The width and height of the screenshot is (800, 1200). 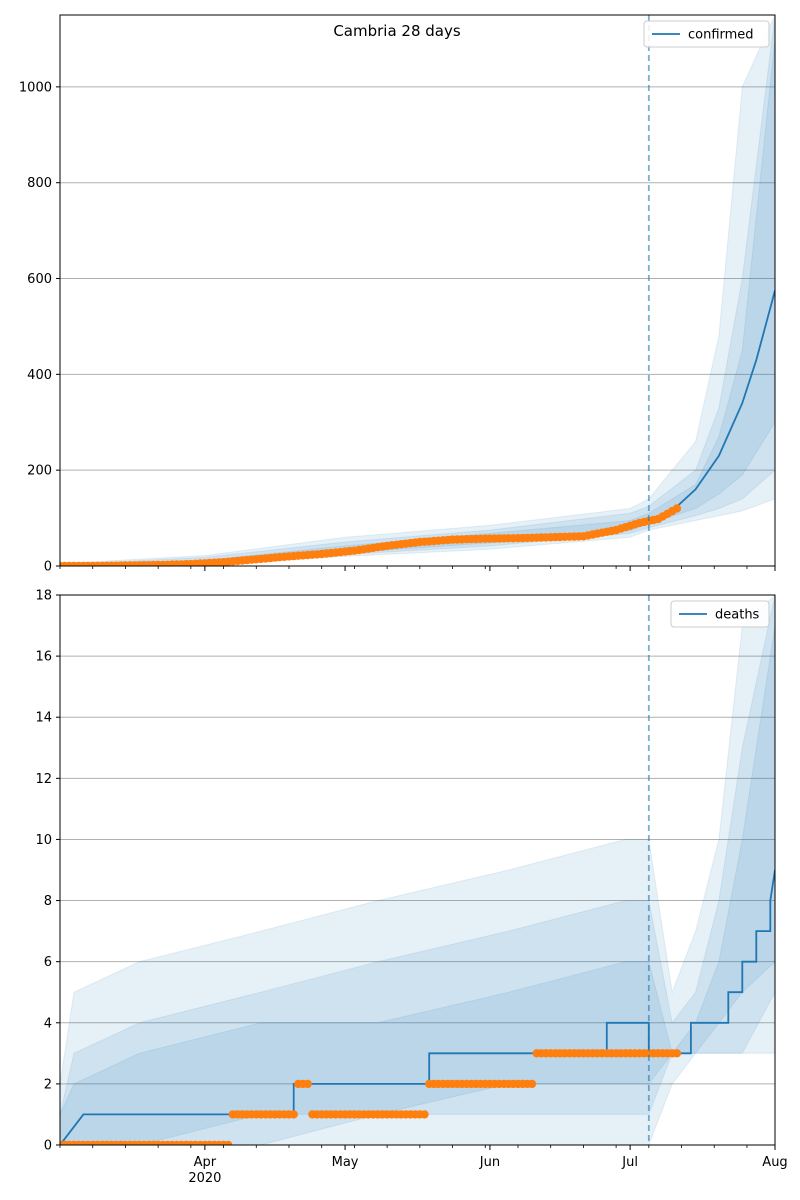 What do you see at coordinates (737, 615) in the screenshot?
I see `legend-label: deaths` at bounding box center [737, 615].